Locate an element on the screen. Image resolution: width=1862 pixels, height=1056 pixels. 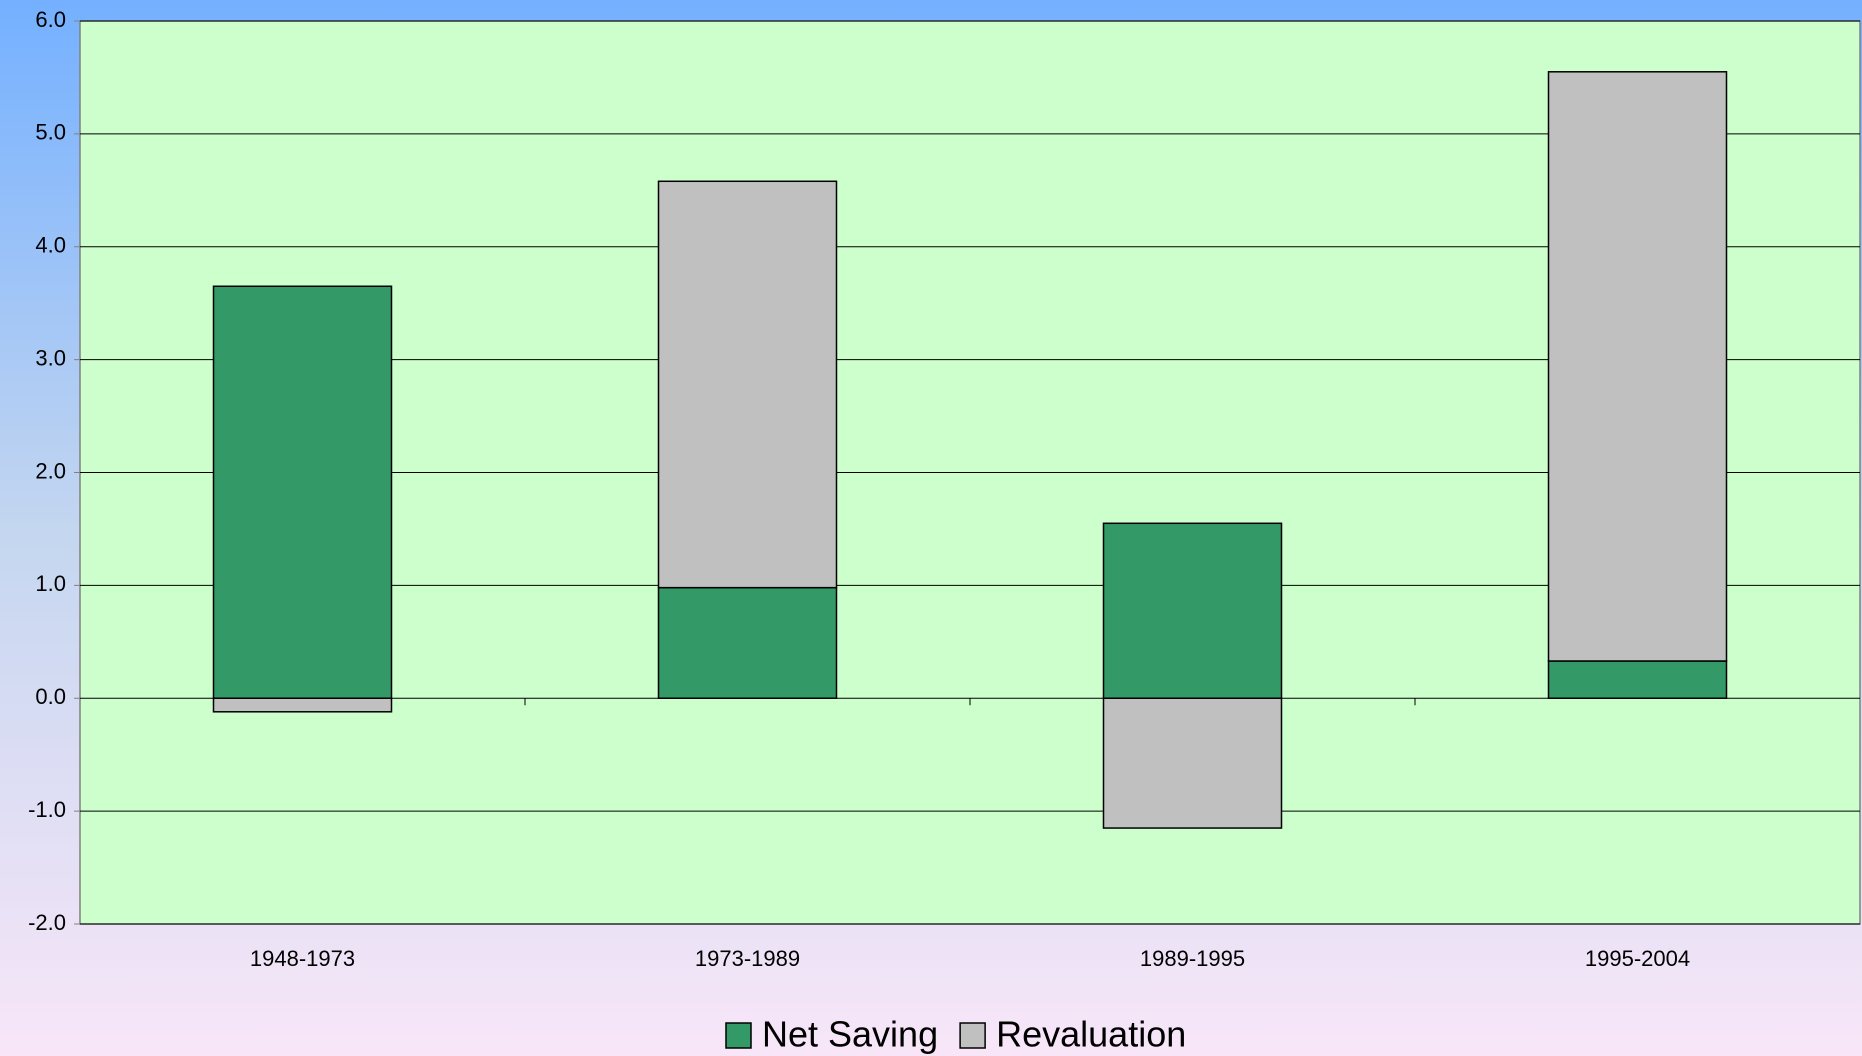
y-tick-label: -1.0 is located at coordinates (47, 809).